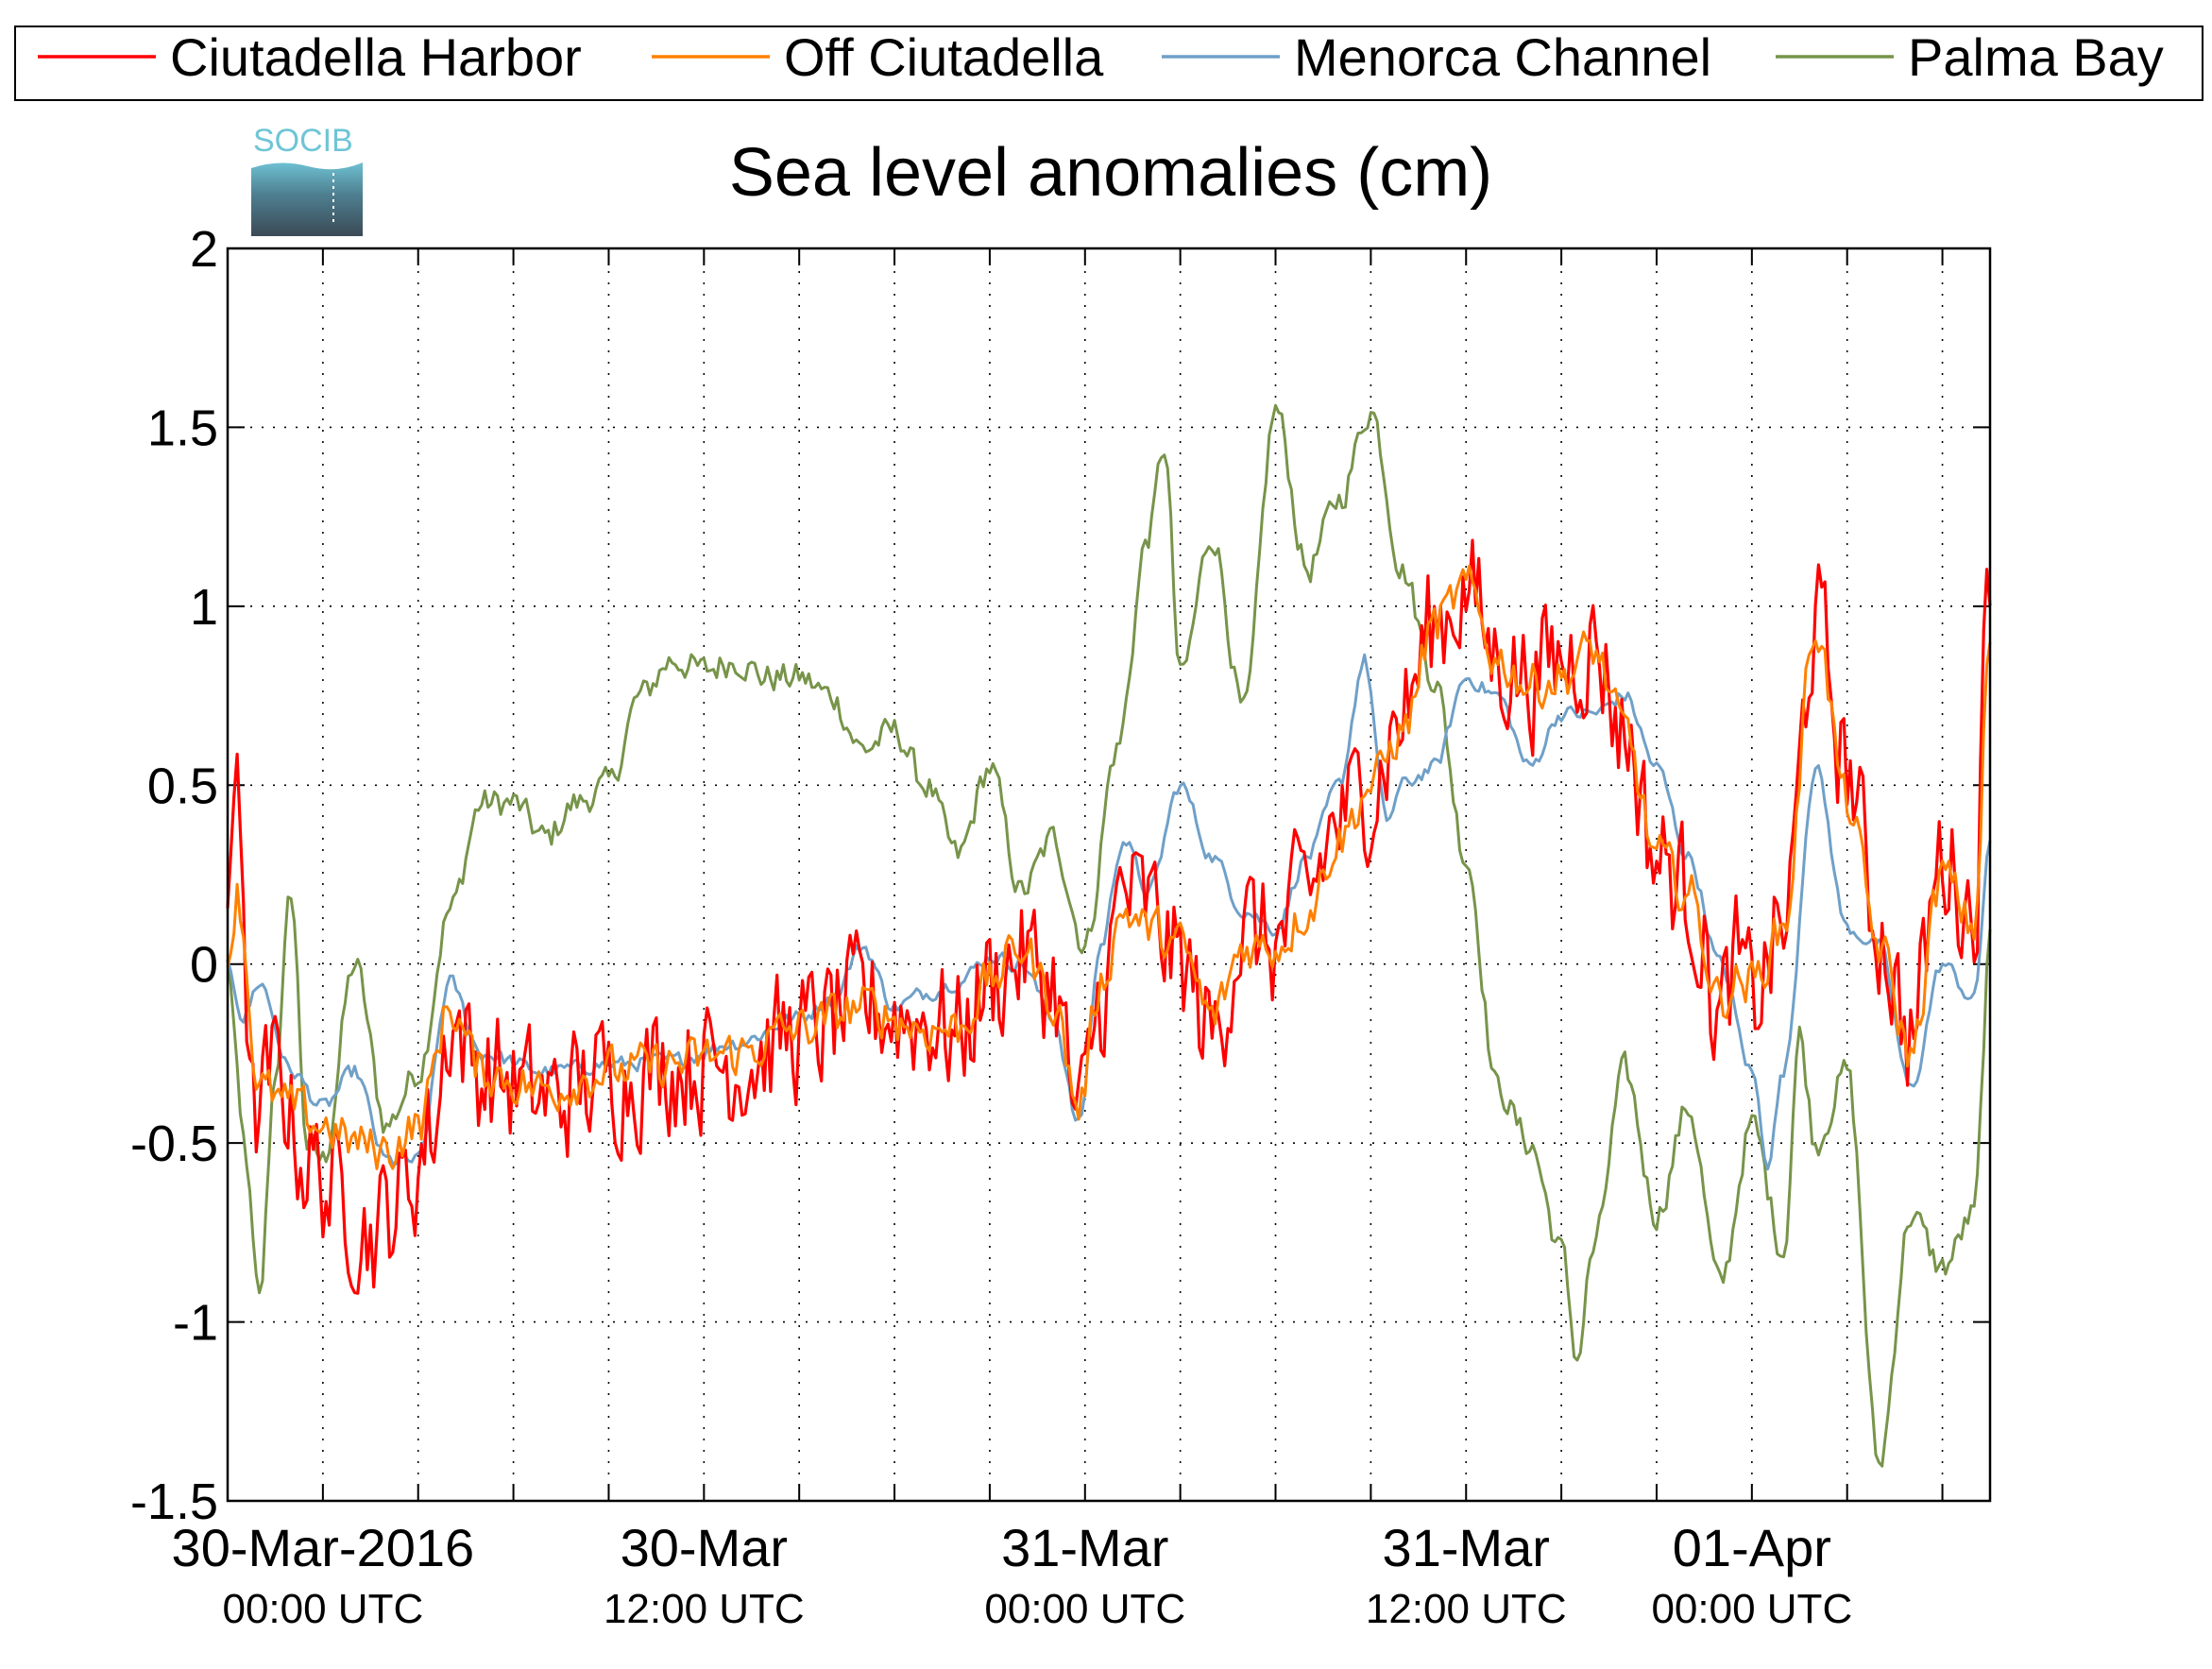 The image size is (2212, 1669). What do you see at coordinates (2036, 57) in the screenshot?
I see `legend-label: Palma Bay` at bounding box center [2036, 57].